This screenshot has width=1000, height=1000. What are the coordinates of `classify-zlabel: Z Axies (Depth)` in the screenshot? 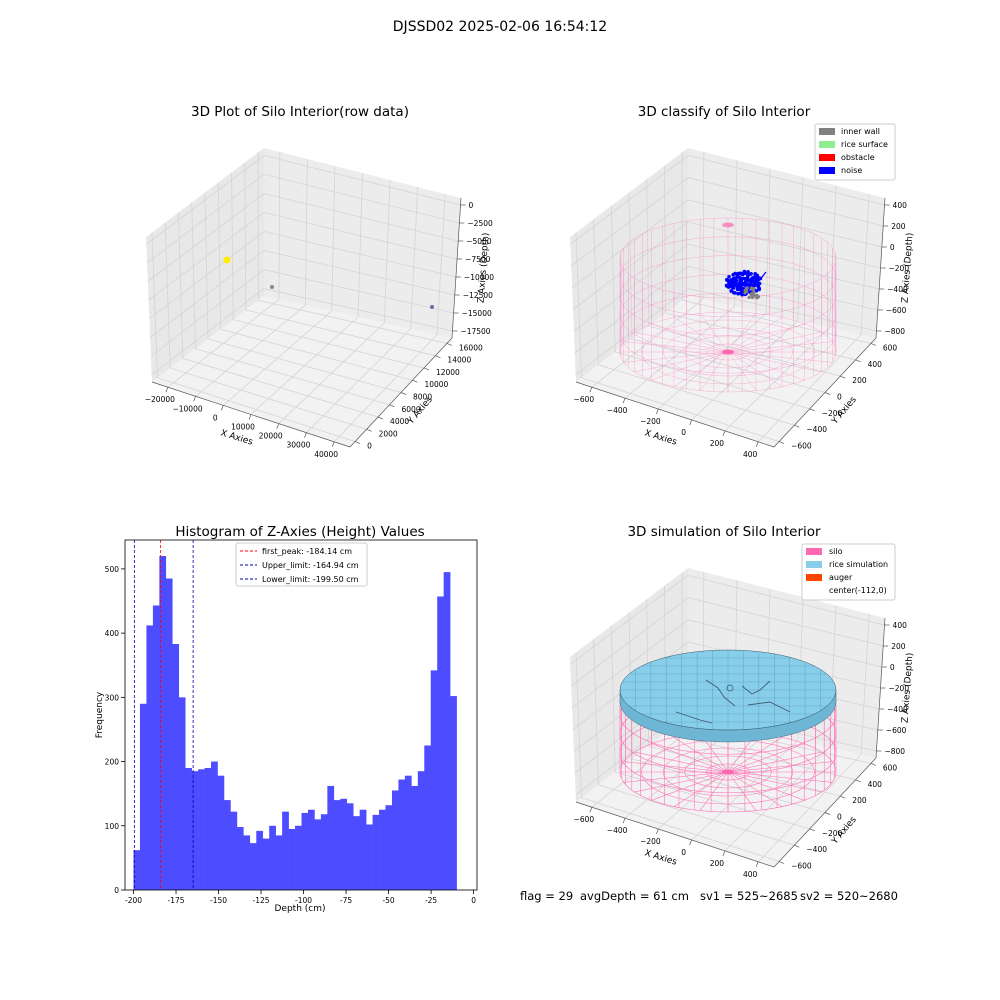 It's located at (908, 267).